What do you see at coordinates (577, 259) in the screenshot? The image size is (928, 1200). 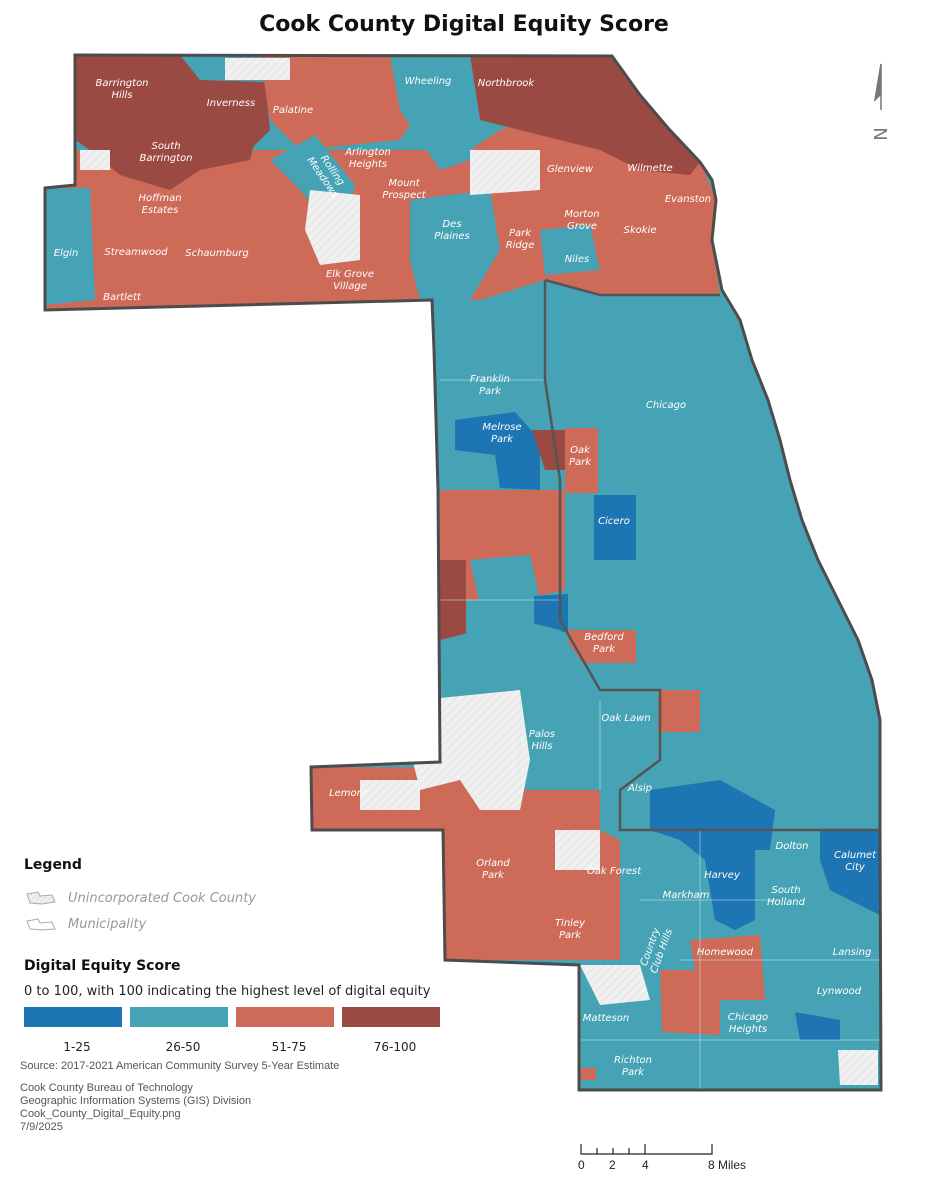 I see `place-label-niles: Niles` at bounding box center [577, 259].